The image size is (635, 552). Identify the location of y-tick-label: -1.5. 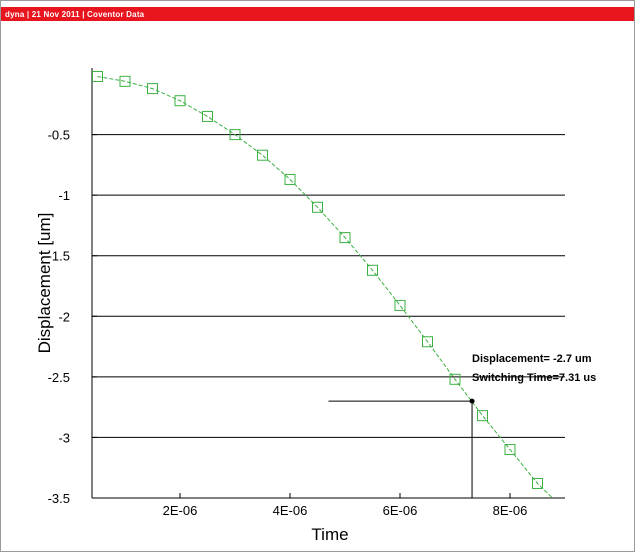
(59, 256).